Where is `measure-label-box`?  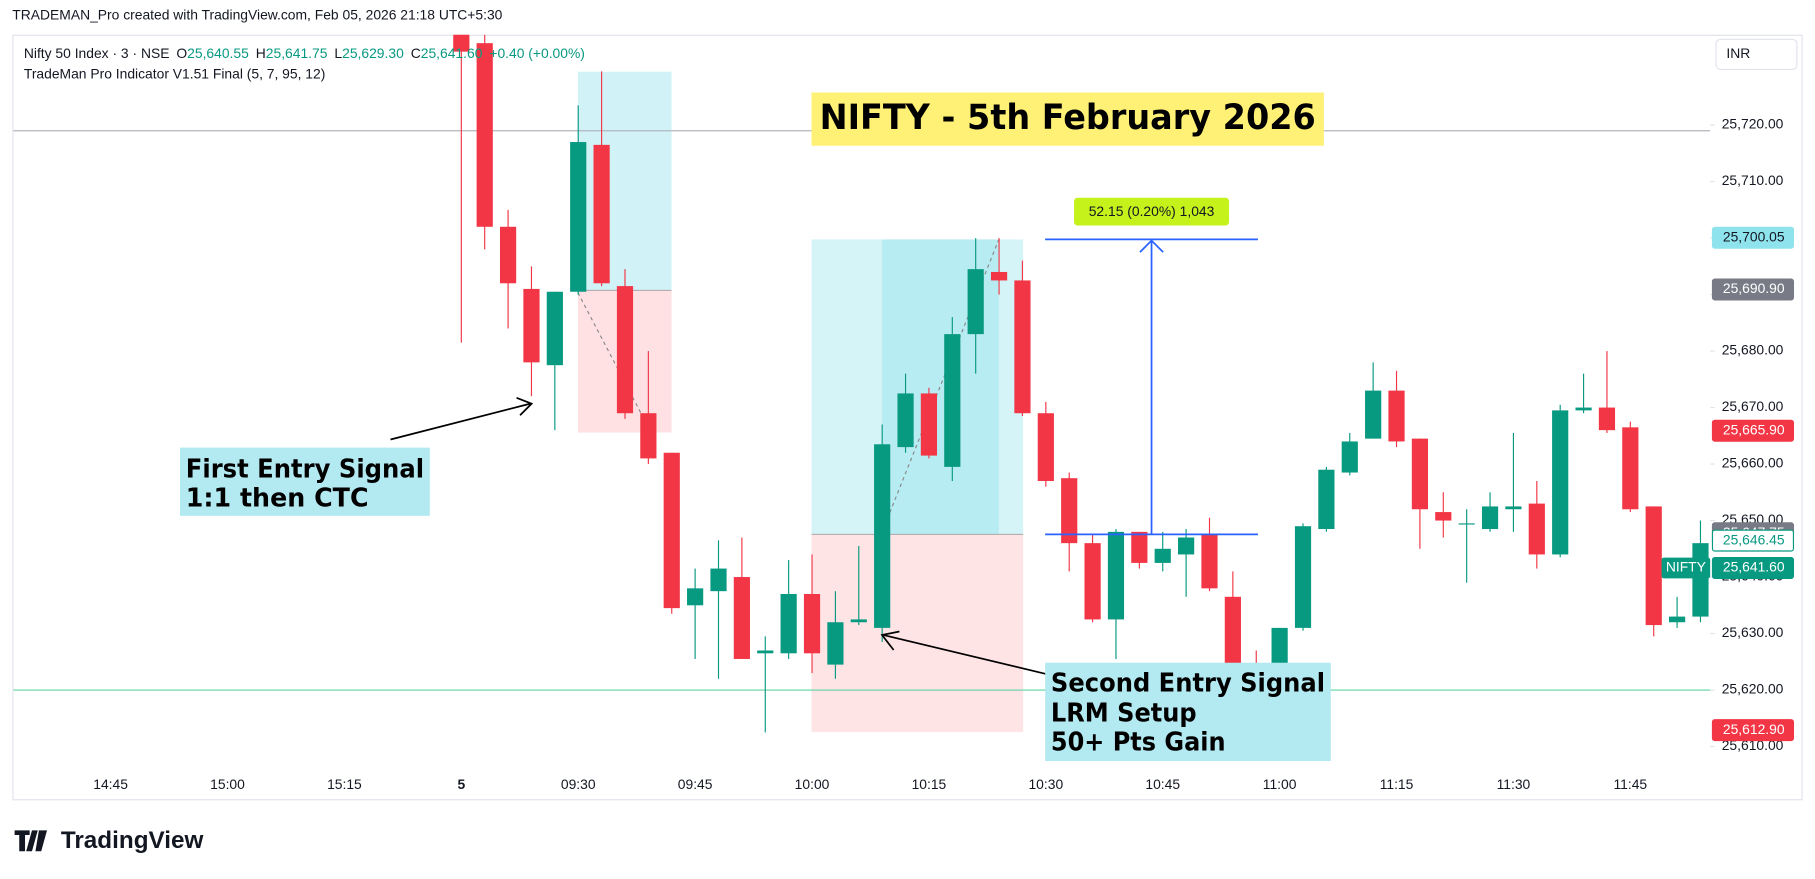 measure-label-box is located at coordinates (1152, 211).